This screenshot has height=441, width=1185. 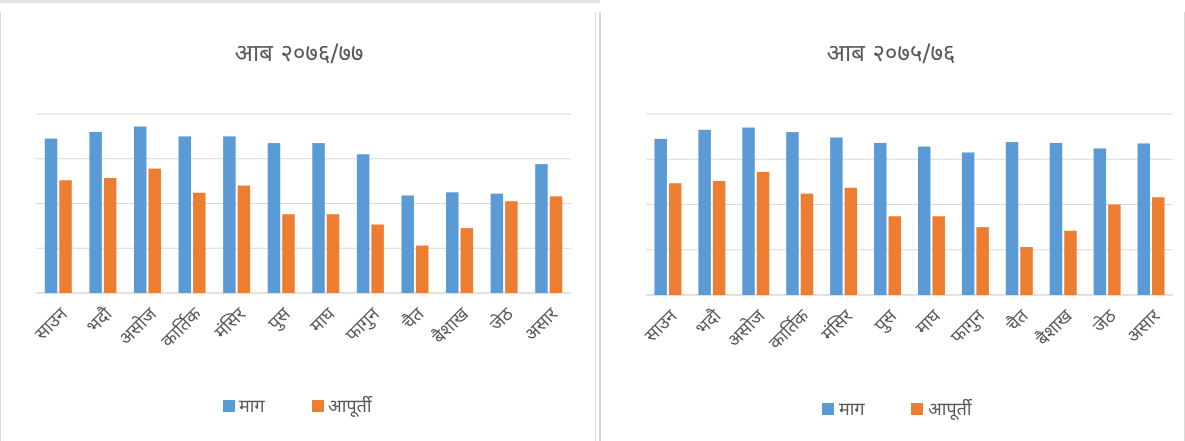 What do you see at coordinates (299, 53) in the screenshot?
I see `chart-title: आब २०७६/७७` at bounding box center [299, 53].